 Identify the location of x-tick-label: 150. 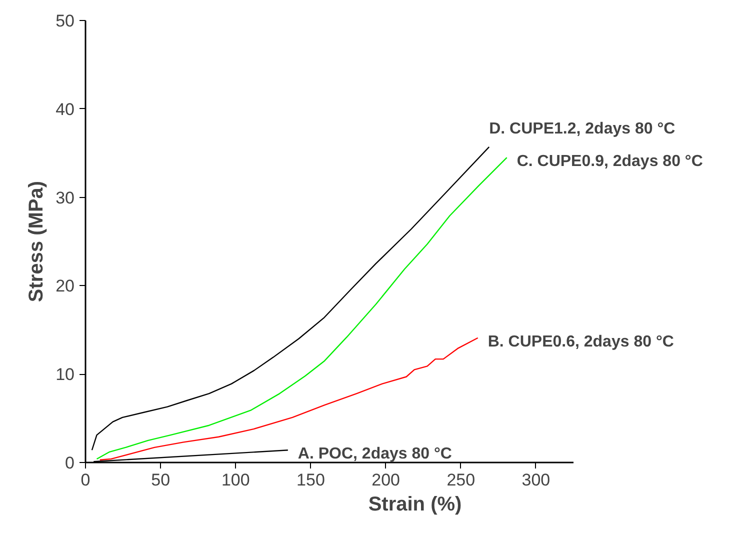
(310, 480).